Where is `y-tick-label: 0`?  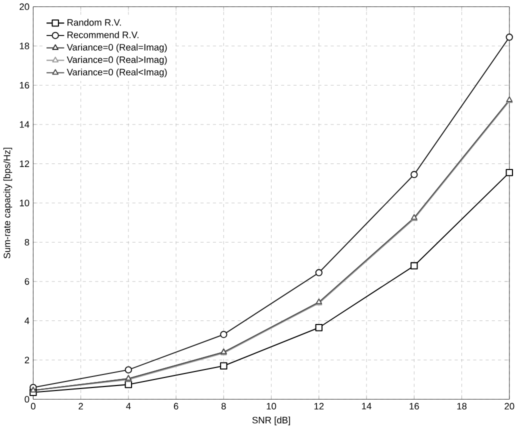
y-tick-label: 0 is located at coordinates (27, 399).